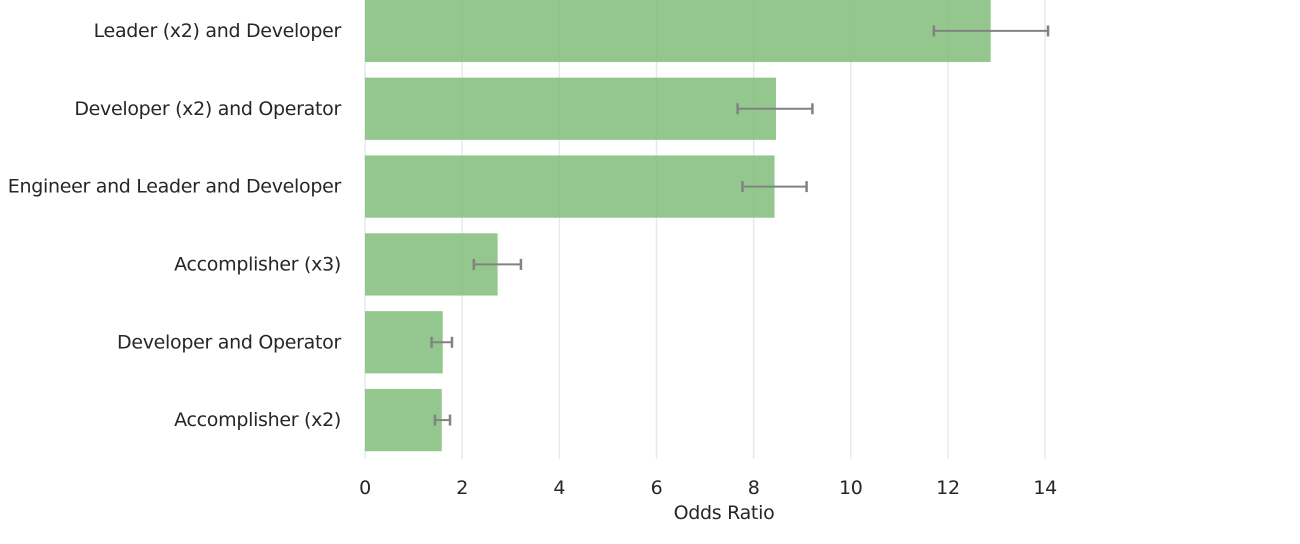 This screenshot has height=544, width=1300. I want to click on y-axis-category-label: Leader (x2) and Developer, so click(218, 31).